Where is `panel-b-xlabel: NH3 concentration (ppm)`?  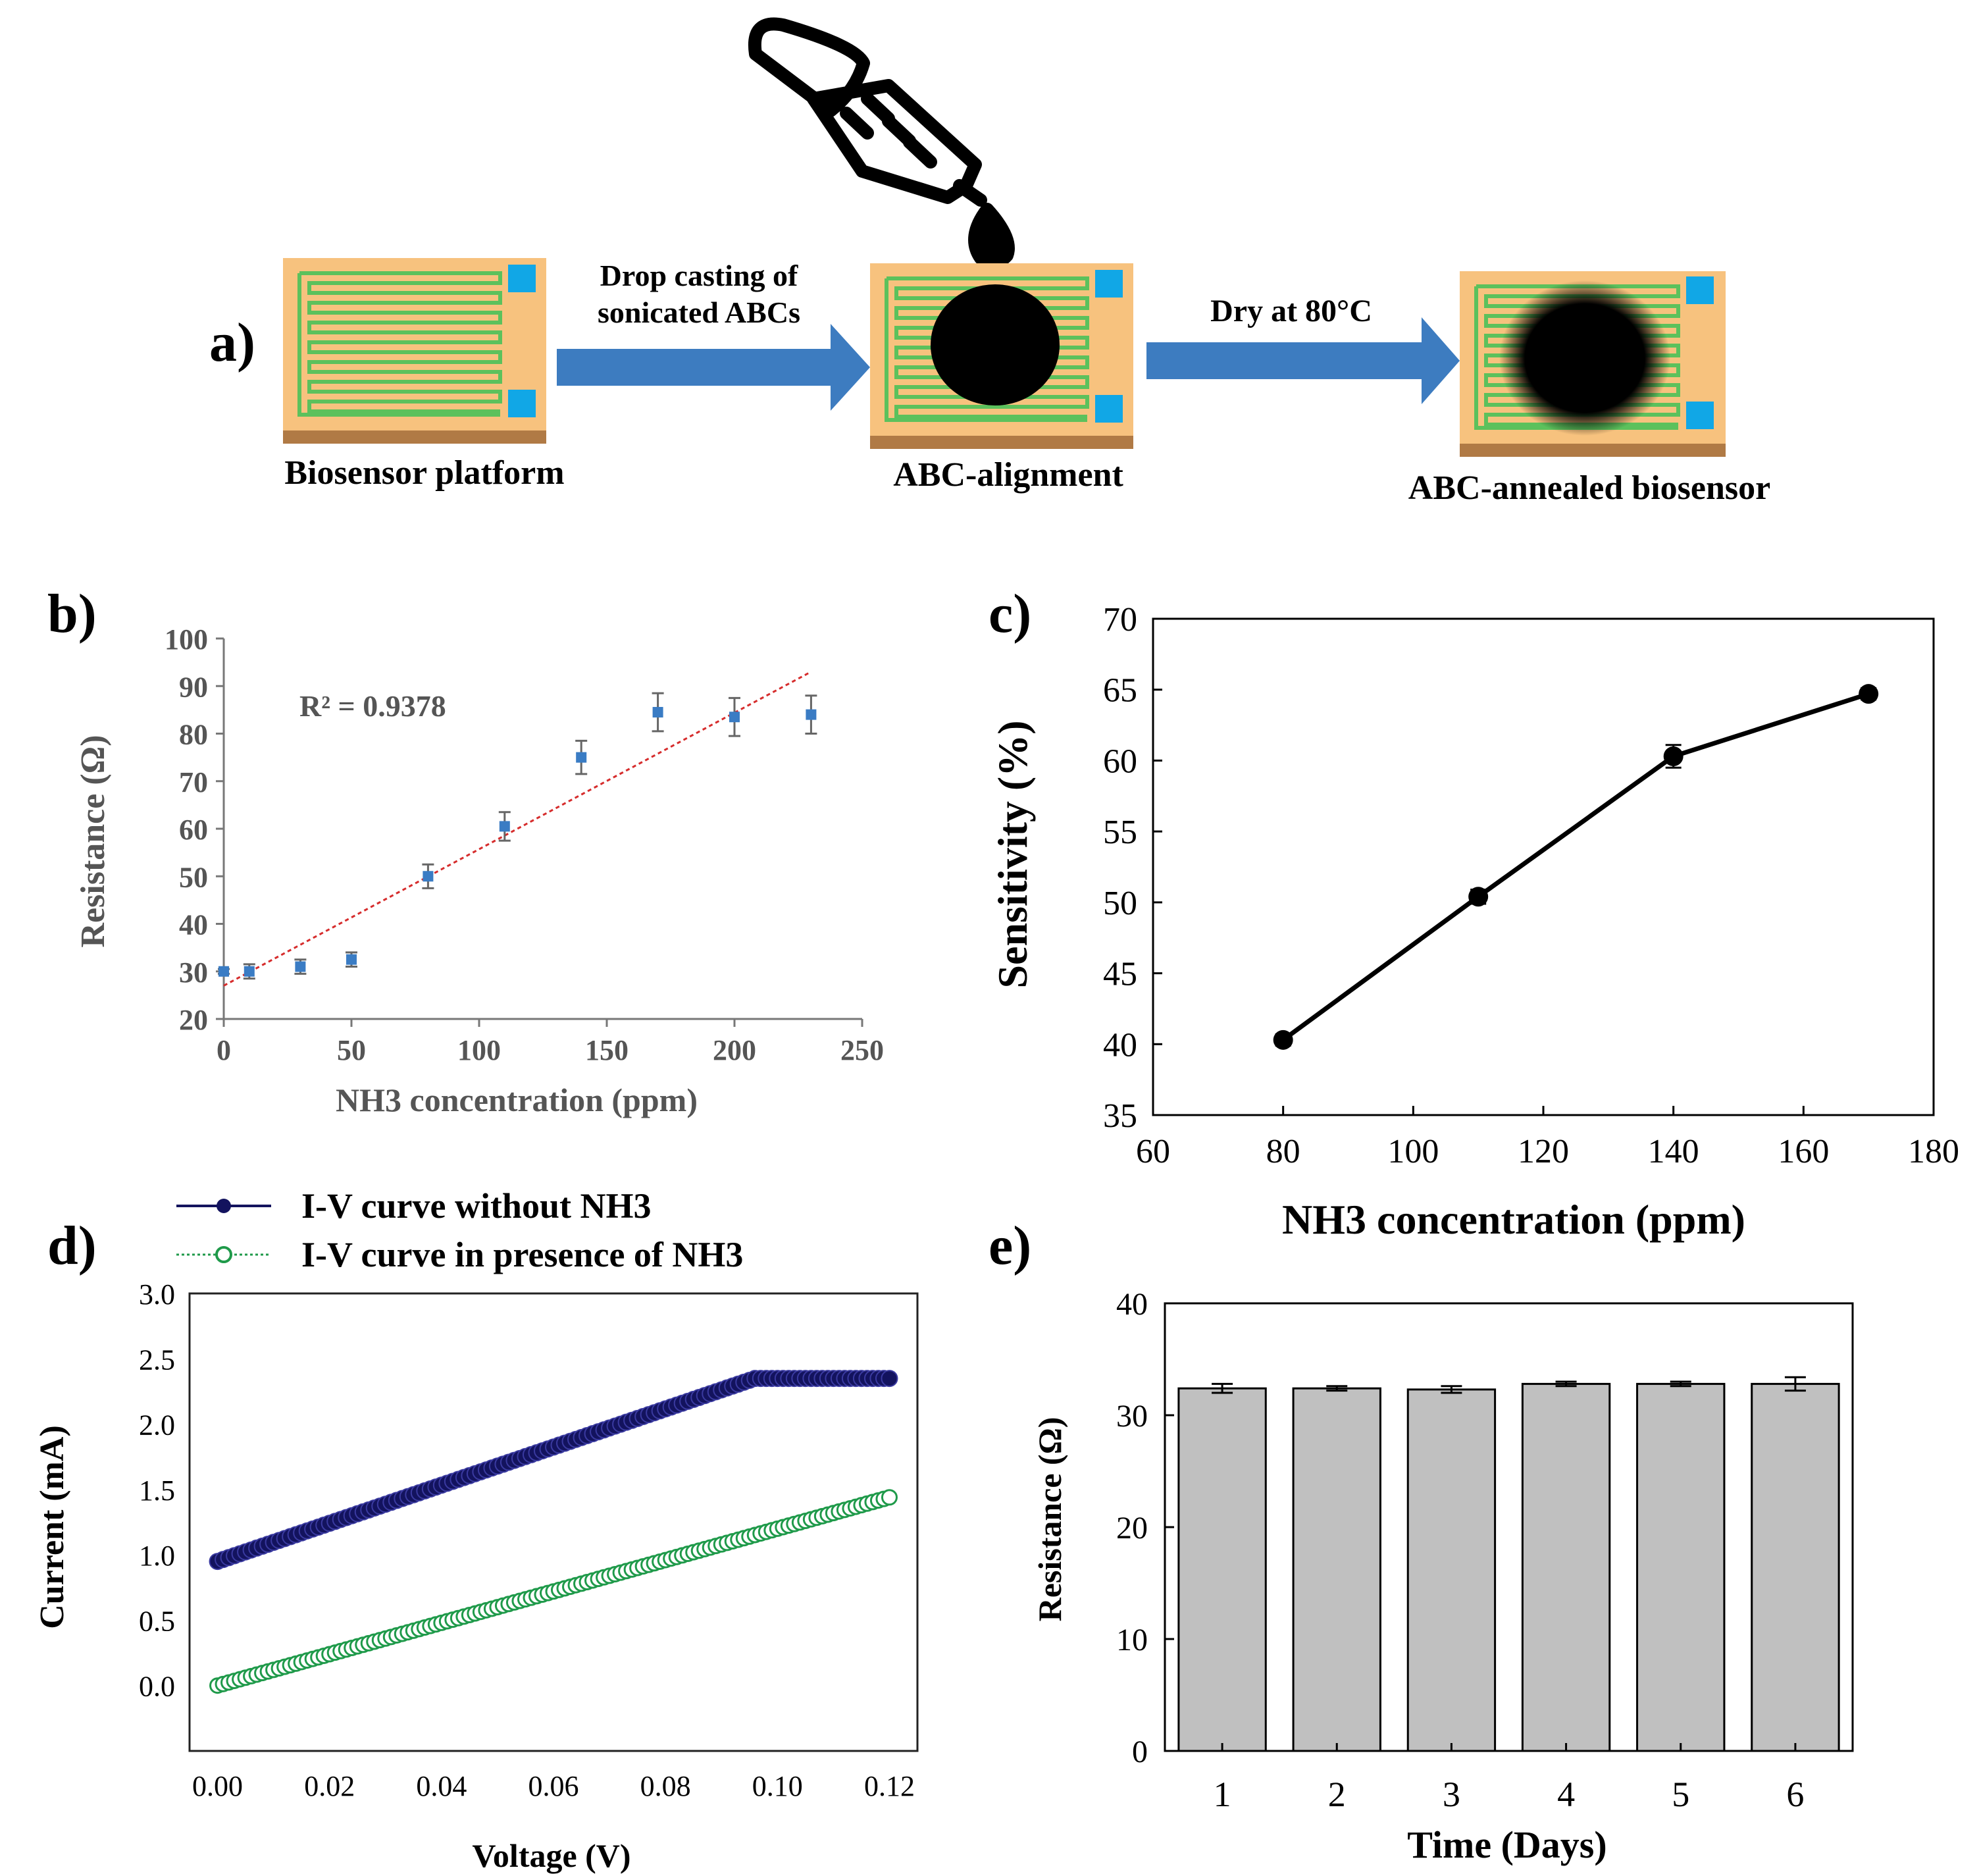 panel-b-xlabel: NH3 concentration (ppm) is located at coordinates (517, 1099).